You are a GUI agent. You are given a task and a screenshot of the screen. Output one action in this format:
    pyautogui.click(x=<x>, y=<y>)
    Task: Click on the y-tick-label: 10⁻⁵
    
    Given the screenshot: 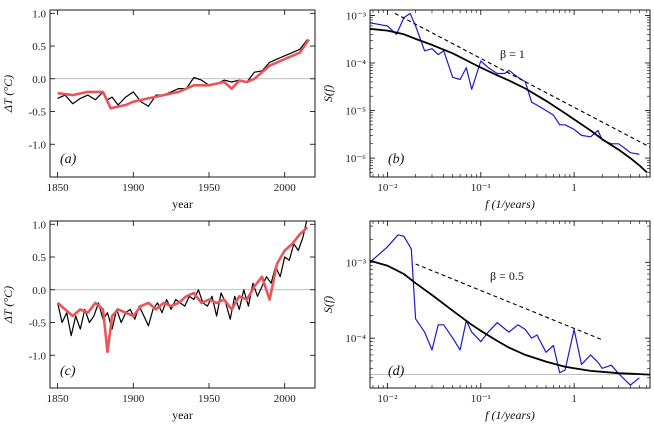 What is the action you would take?
    pyautogui.click(x=355, y=112)
    